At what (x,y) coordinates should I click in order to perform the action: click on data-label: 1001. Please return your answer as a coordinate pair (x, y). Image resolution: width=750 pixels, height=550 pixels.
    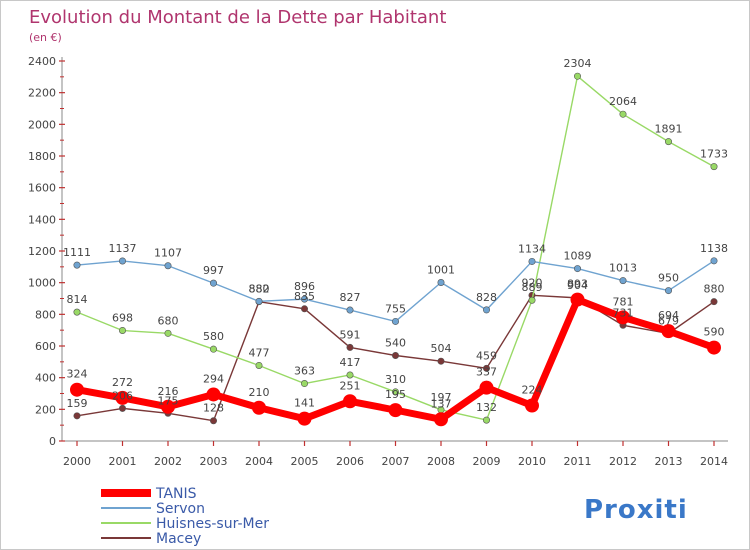
    Looking at the image, I should click on (441, 270).